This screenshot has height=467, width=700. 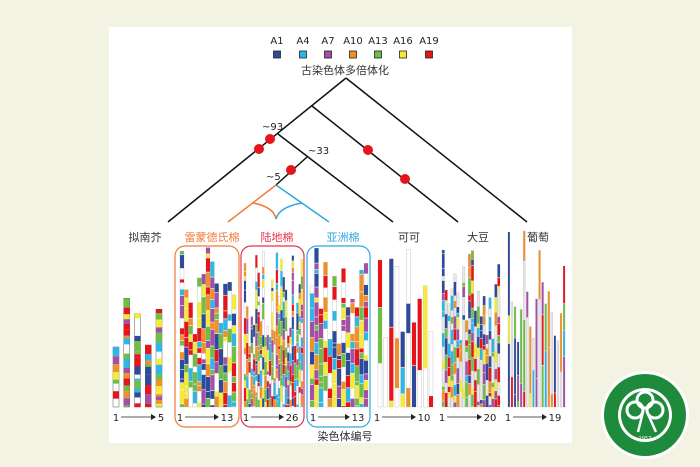 I want to click on arrow-head, so click(x=216, y=417).